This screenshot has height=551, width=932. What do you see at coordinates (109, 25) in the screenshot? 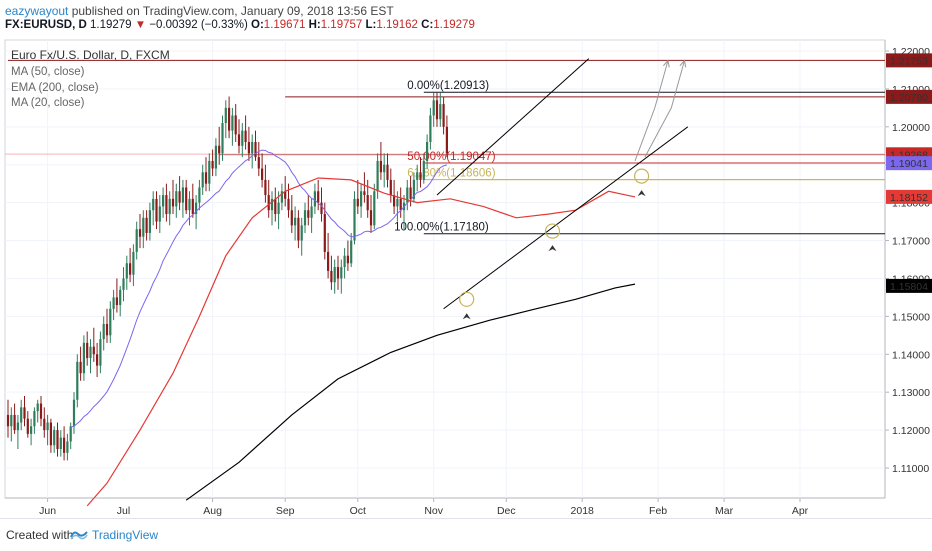
I see `last-price: 1.19279` at bounding box center [109, 25].